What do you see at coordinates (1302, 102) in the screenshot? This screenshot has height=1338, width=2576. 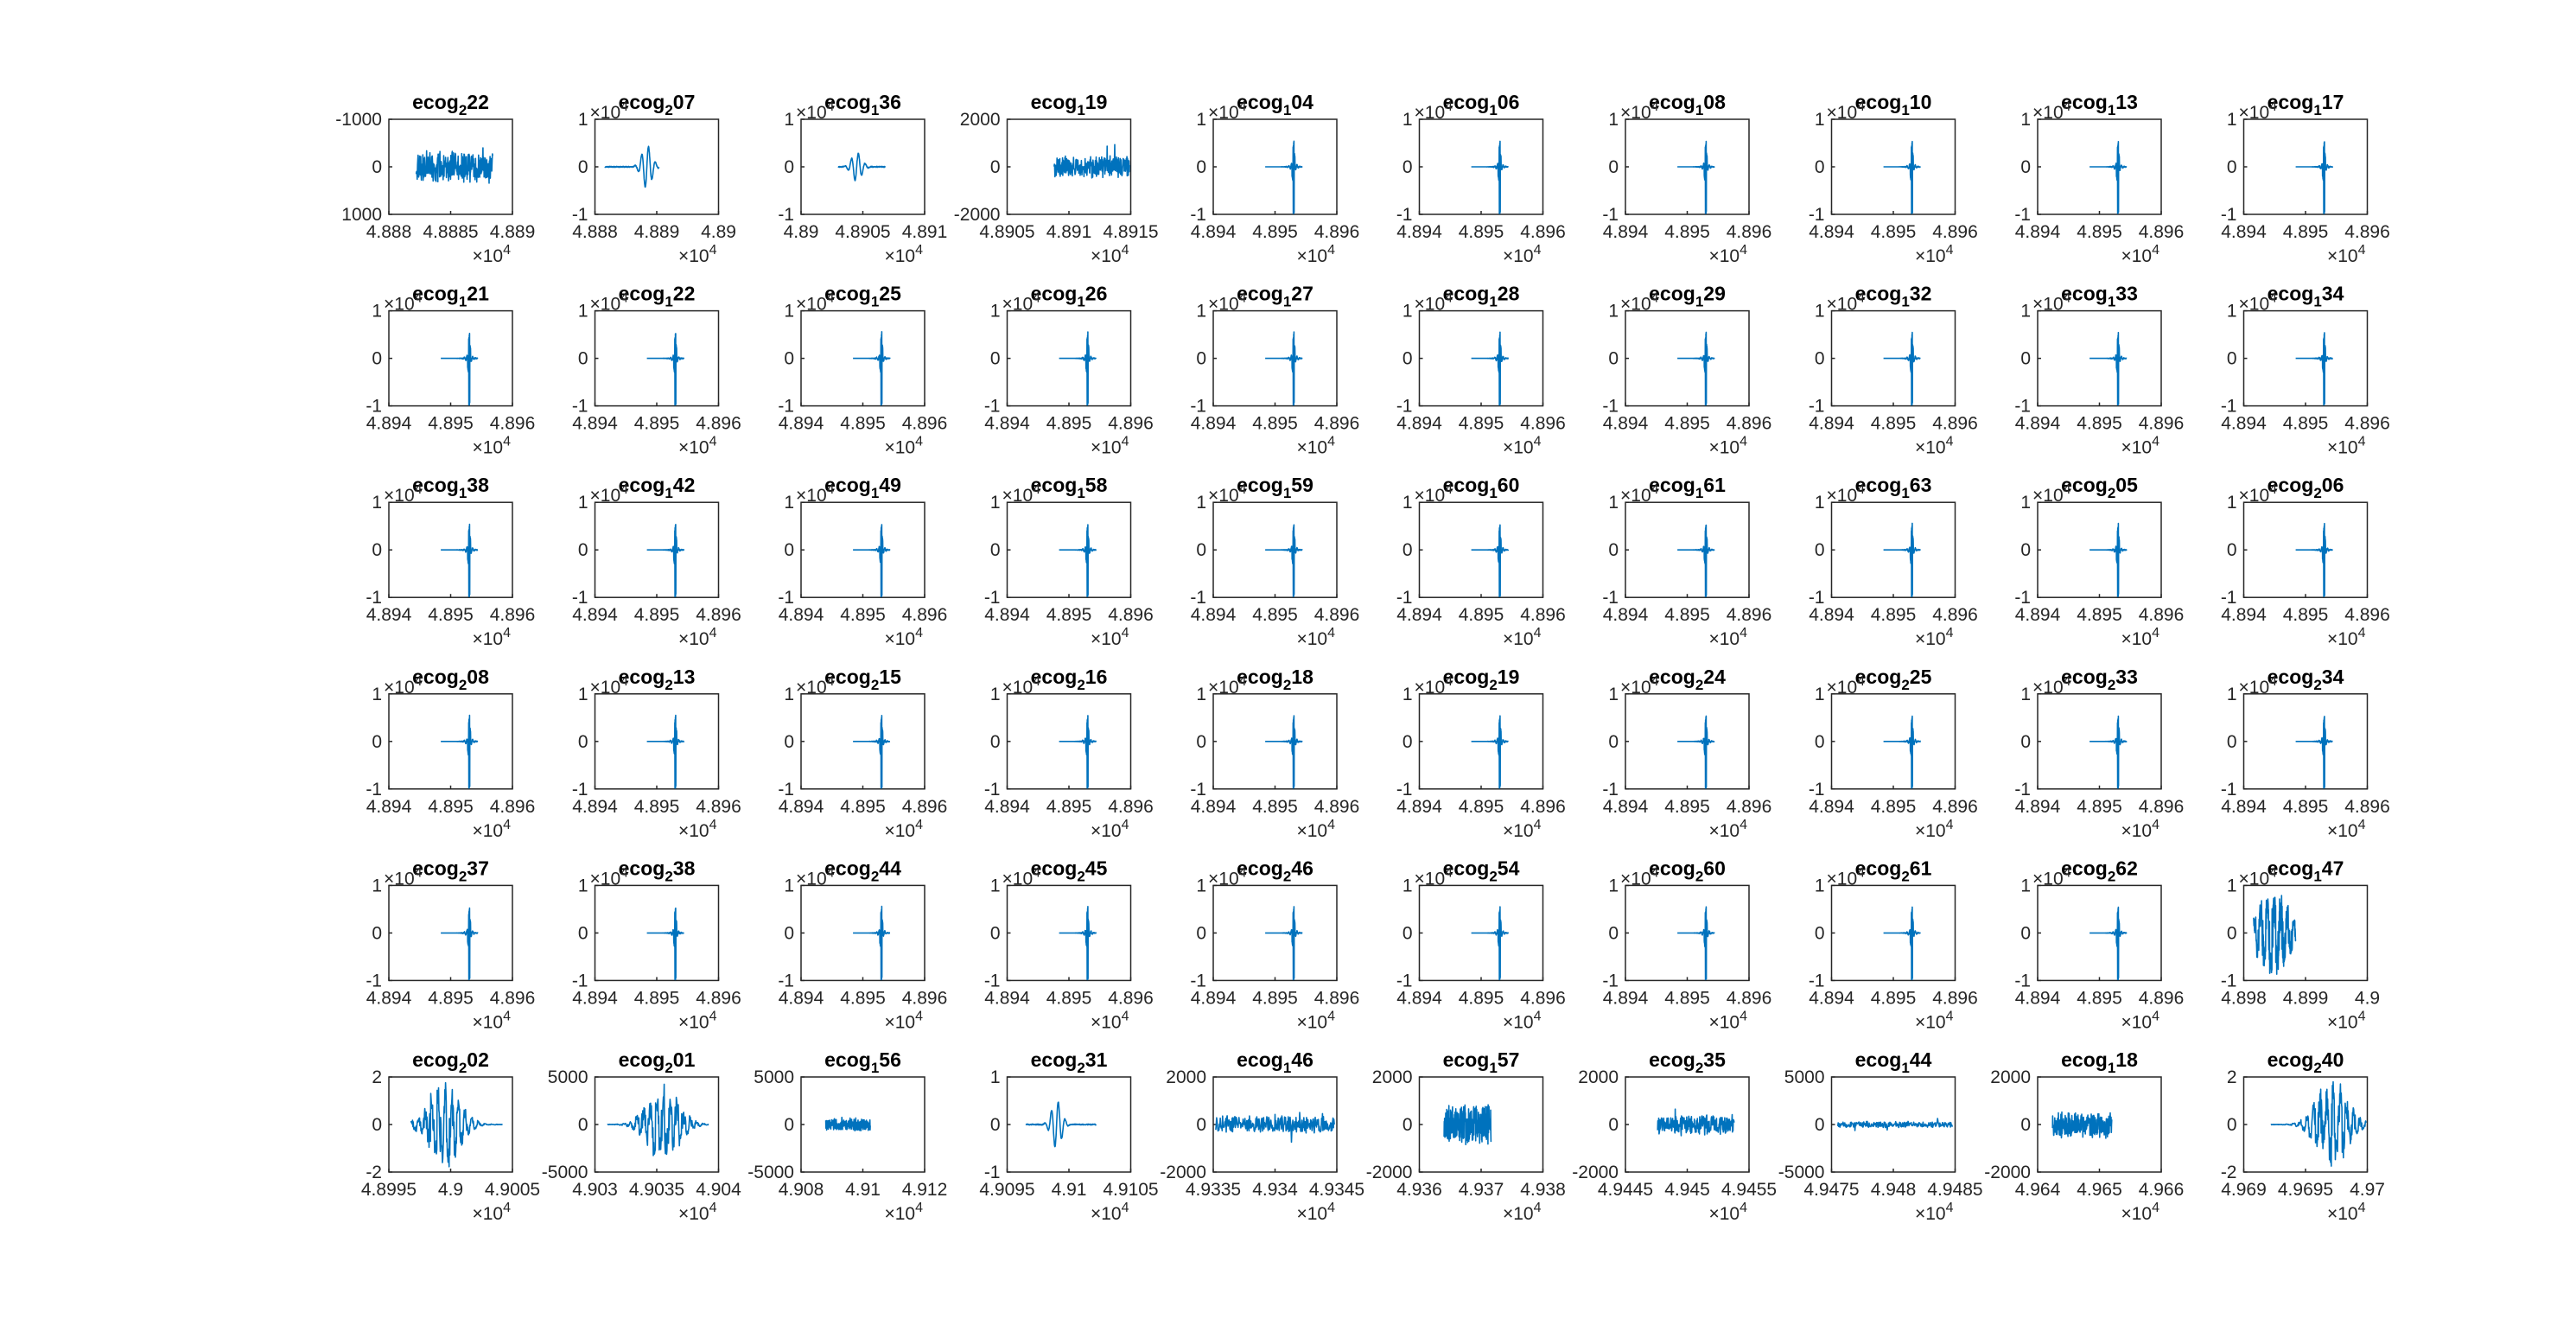 I see `title-number: 04` at bounding box center [1302, 102].